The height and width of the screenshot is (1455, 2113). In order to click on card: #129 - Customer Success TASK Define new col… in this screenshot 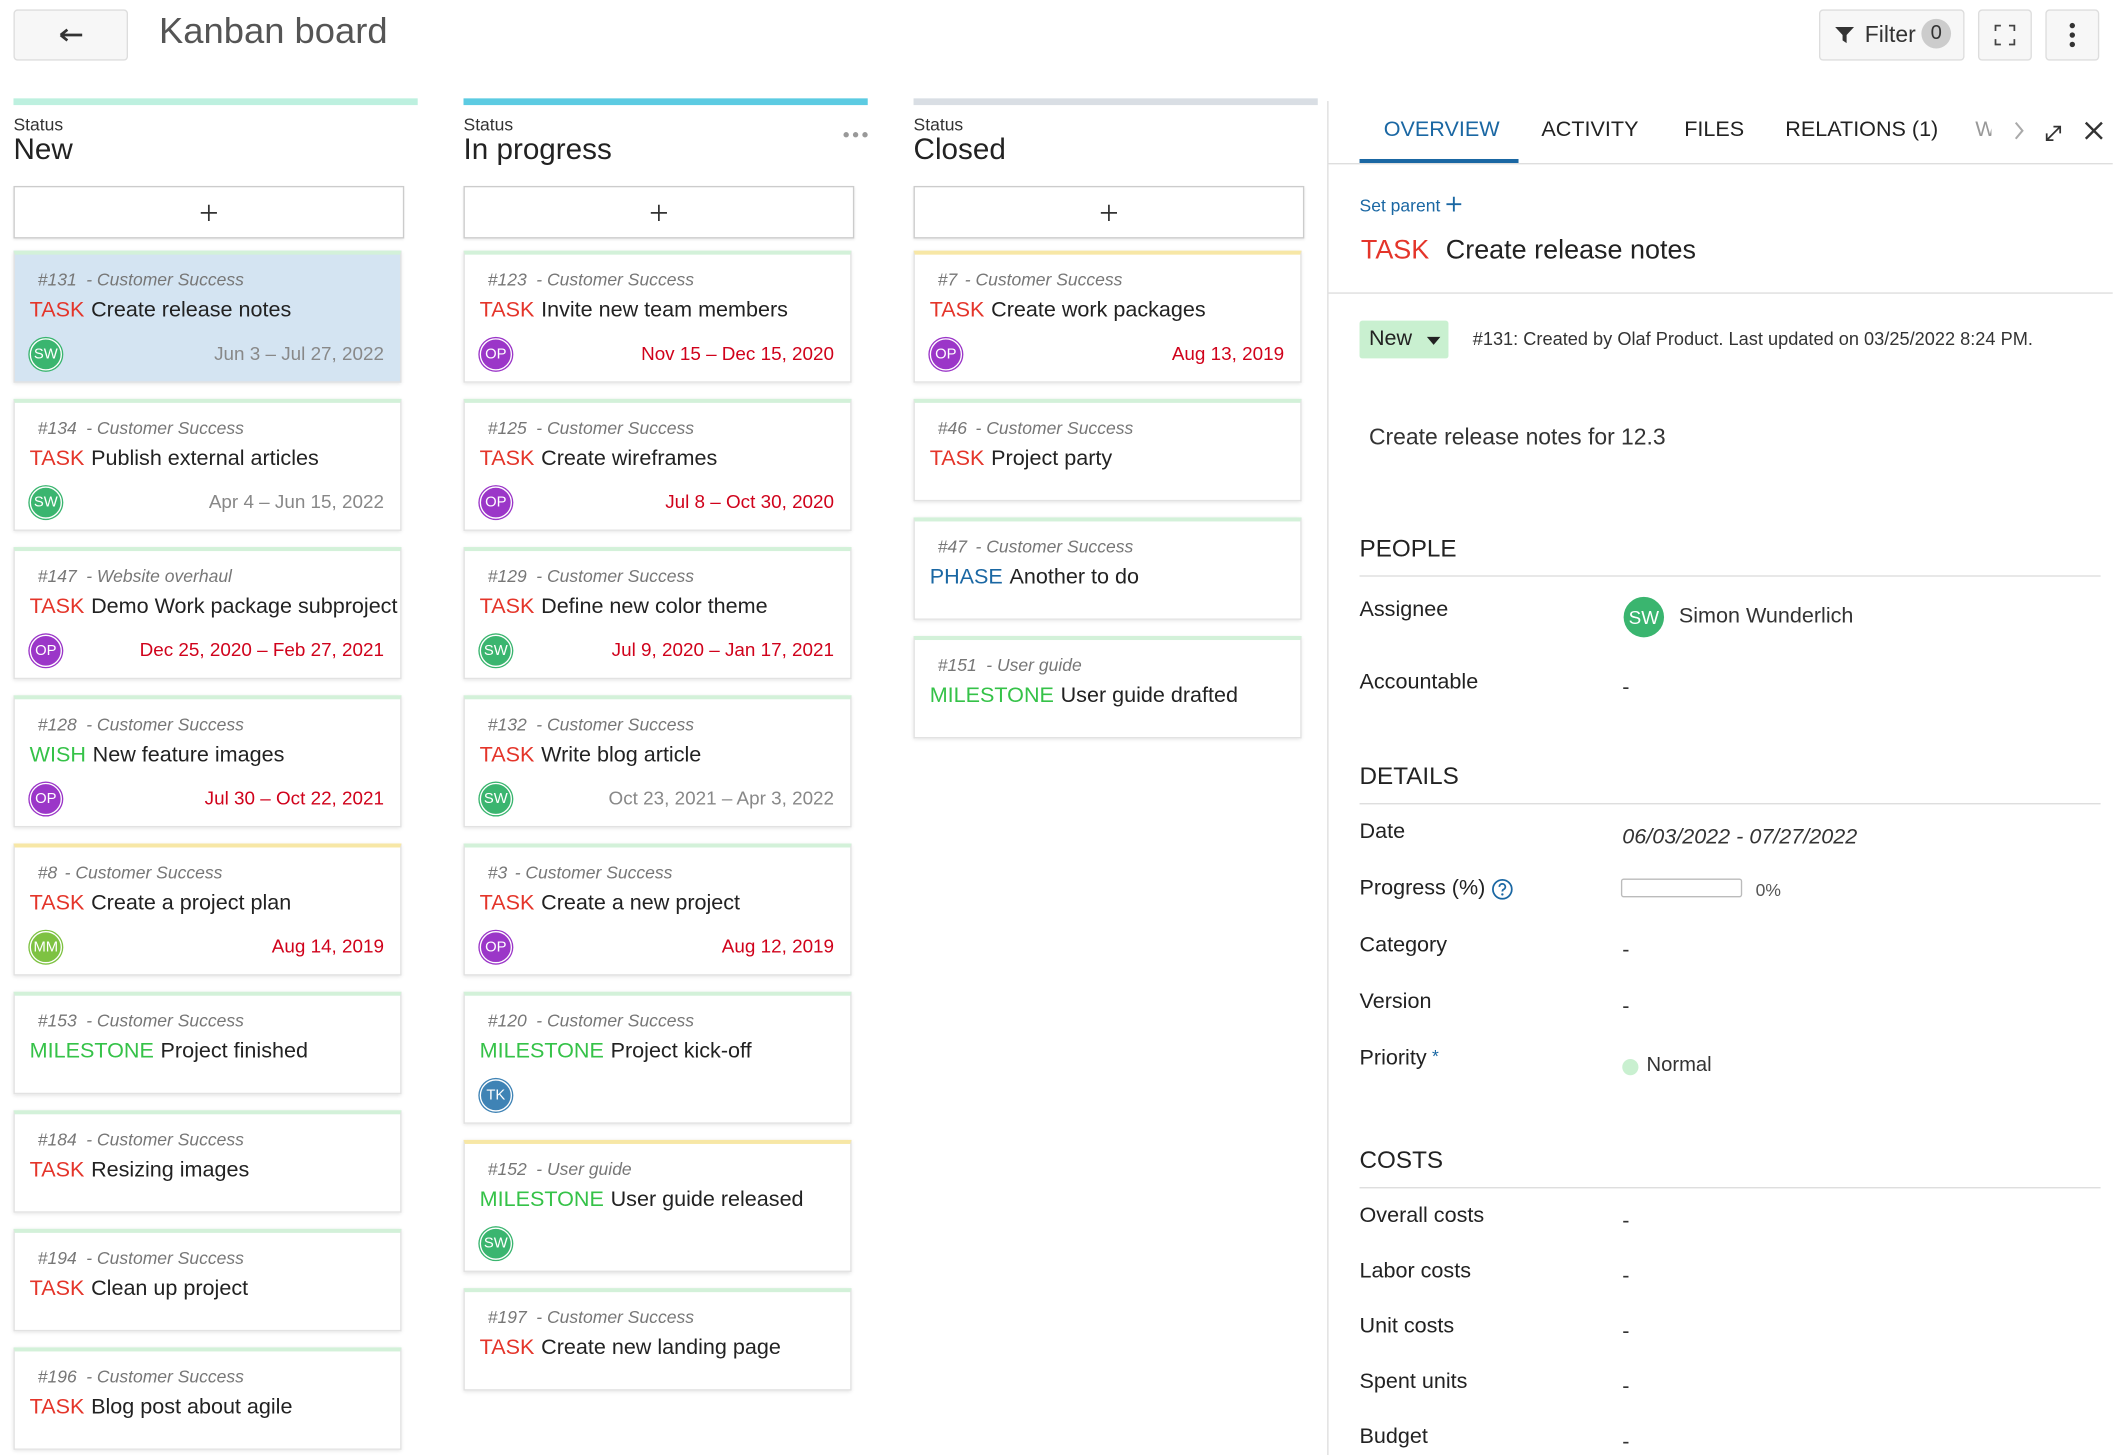, I will do `click(657, 613)`.